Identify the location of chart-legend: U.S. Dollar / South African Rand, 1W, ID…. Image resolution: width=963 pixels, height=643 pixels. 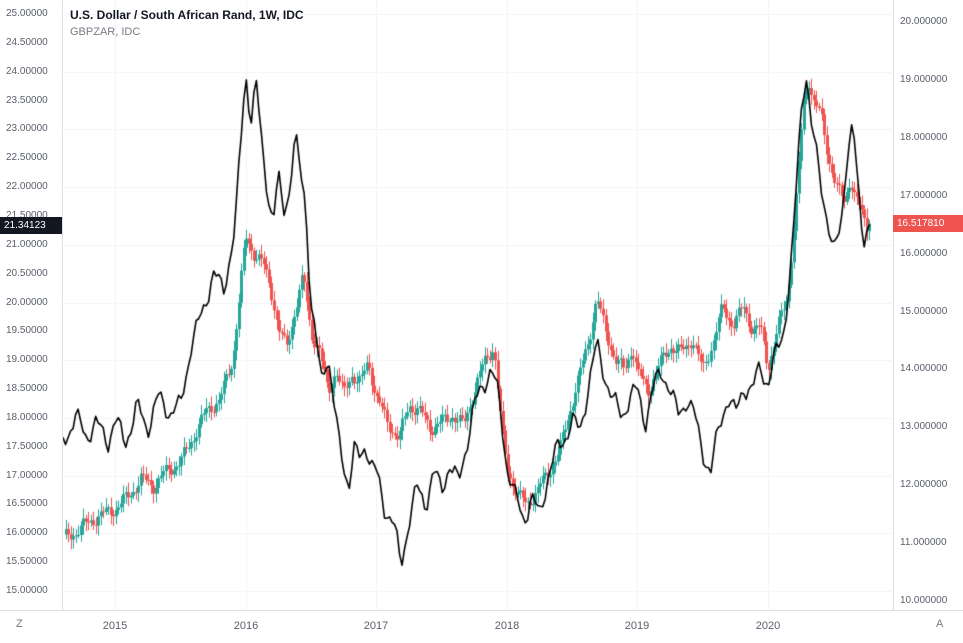
(187, 24).